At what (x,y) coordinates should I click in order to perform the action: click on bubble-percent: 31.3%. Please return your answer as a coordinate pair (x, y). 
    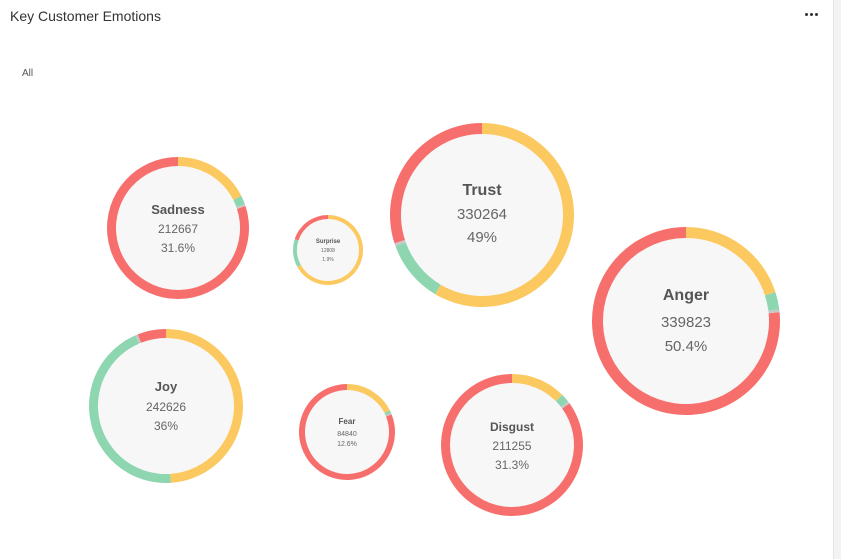
    Looking at the image, I should click on (512, 465).